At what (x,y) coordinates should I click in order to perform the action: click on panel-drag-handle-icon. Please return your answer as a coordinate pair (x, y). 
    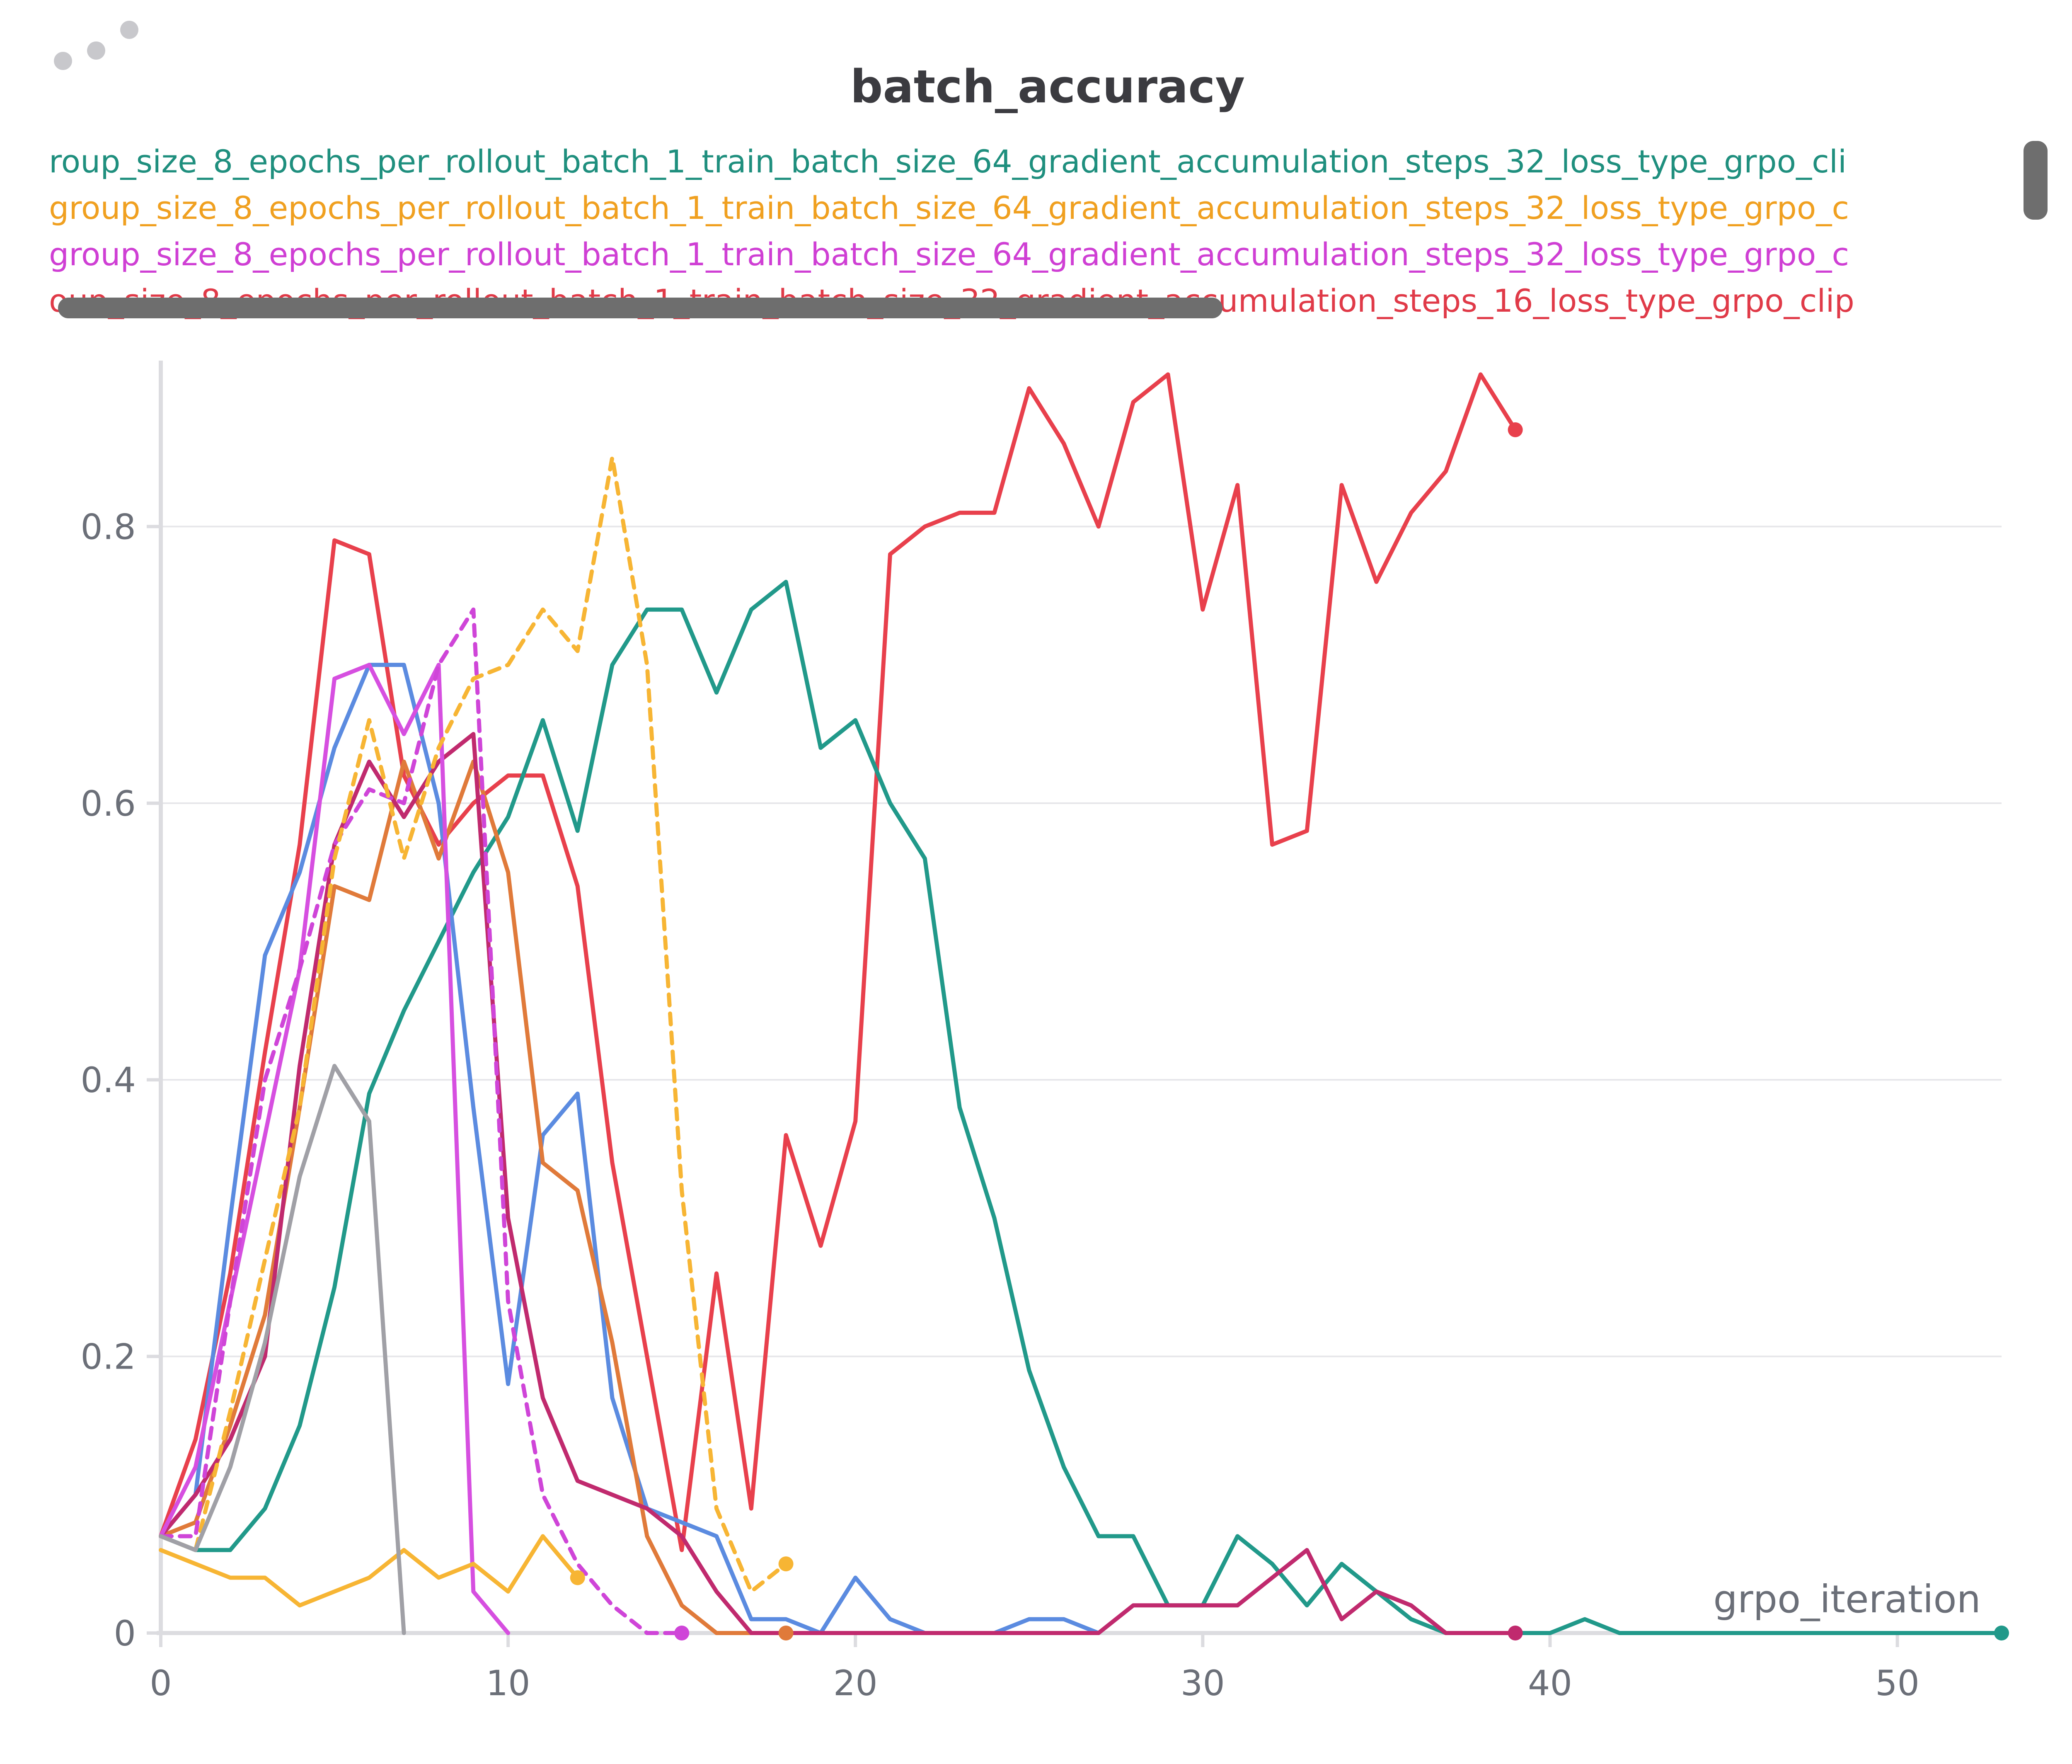
    Looking at the image, I should click on (99, 46).